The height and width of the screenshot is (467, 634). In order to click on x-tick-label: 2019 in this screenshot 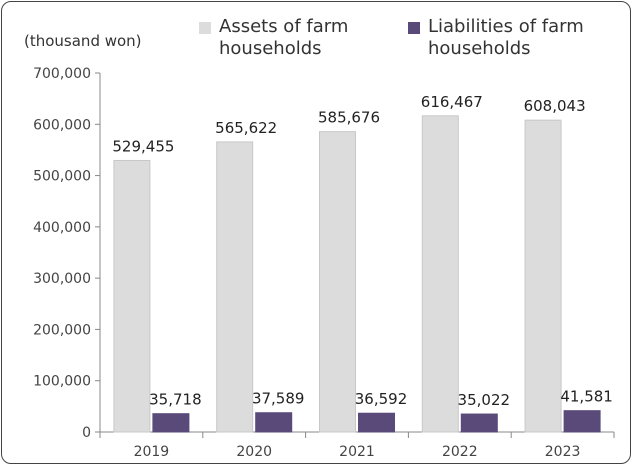, I will do `click(152, 452)`.